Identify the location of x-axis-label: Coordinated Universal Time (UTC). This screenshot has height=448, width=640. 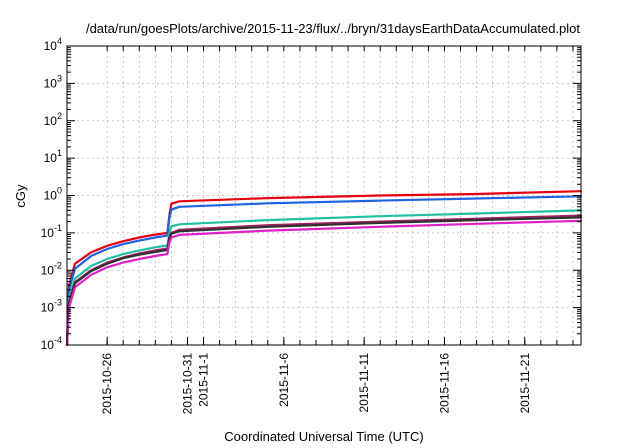
(323, 436).